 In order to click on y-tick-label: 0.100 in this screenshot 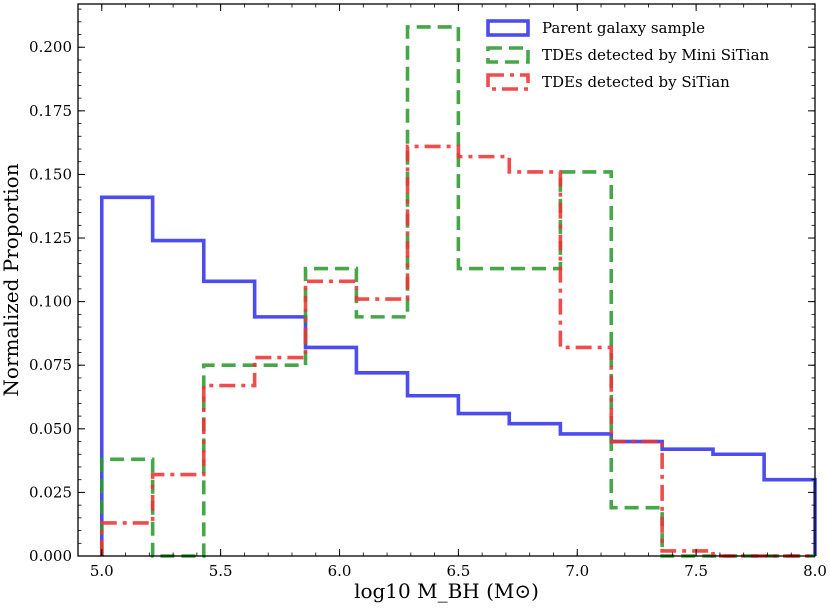, I will do `click(50, 302)`.